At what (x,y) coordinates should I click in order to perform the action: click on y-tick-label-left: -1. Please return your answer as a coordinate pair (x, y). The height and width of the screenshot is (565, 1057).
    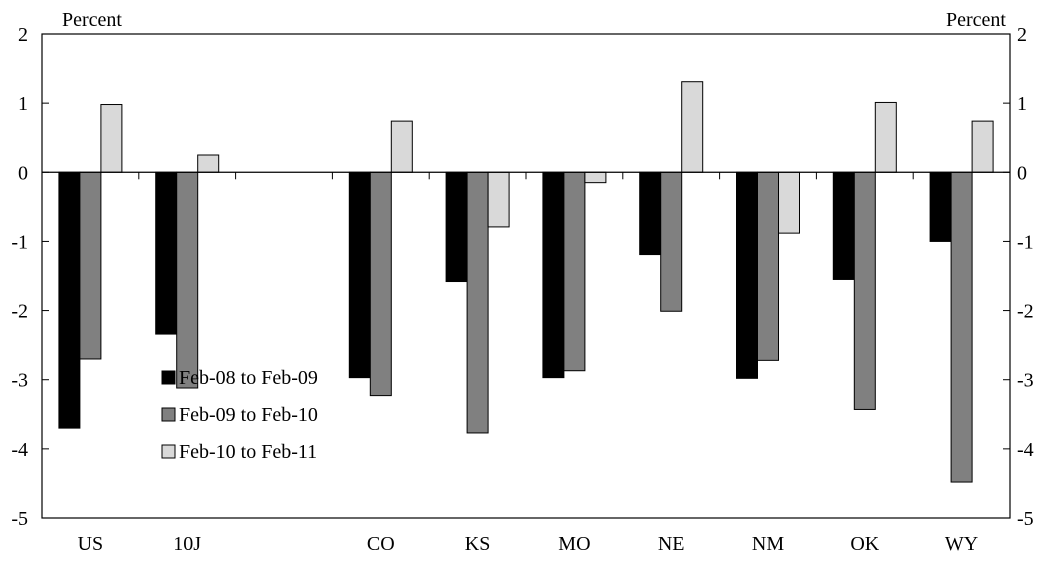
    Looking at the image, I should click on (19, 242).